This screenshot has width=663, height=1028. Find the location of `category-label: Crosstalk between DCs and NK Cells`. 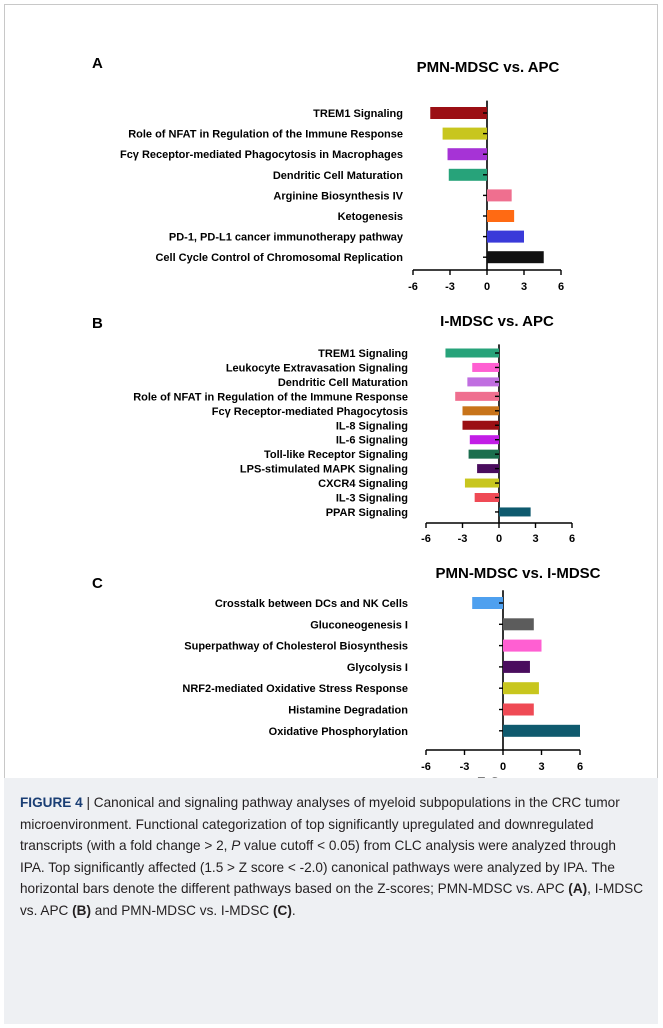

category-label: Crosstalk between DCs and NK Cells is located at coordinates (311, 604).